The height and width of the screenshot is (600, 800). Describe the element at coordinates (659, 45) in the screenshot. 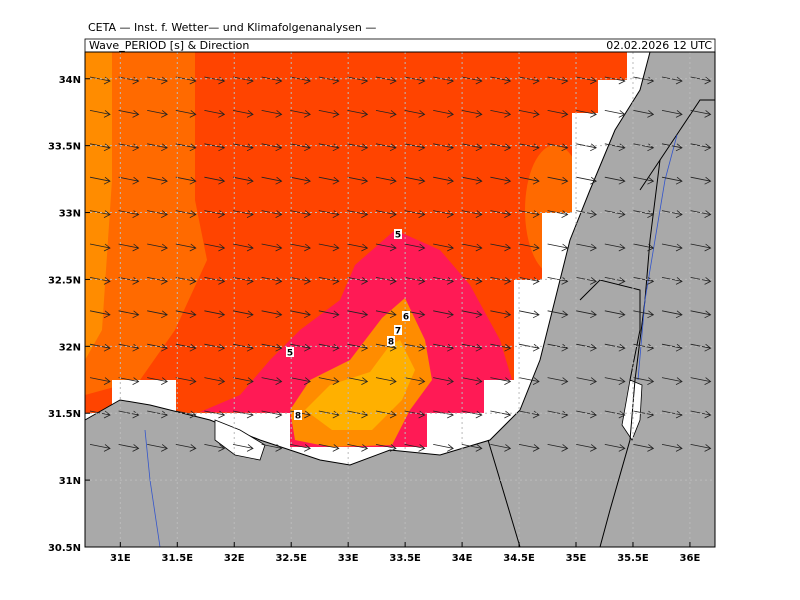

I see `valid-time: 02.02.2026 12 UTC` at that location.